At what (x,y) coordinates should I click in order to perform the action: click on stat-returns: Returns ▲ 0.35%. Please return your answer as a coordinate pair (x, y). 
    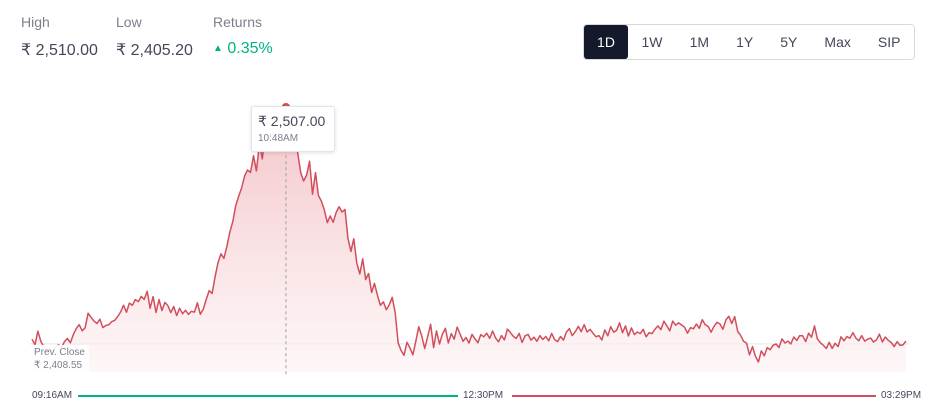
    Looking at the image, I should click on (243, 36).